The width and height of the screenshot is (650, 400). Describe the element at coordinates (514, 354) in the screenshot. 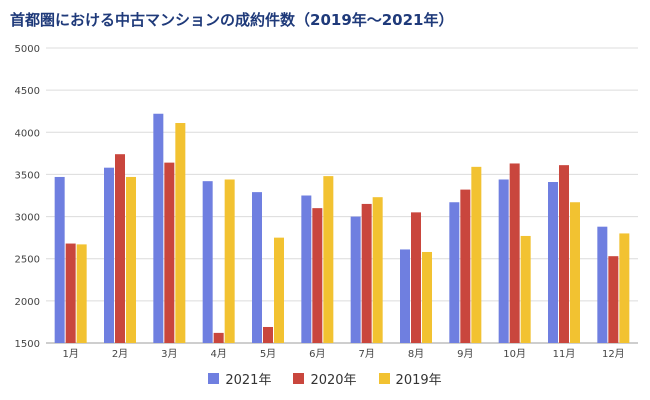

I see `x-tick-label: 10月` at that location.